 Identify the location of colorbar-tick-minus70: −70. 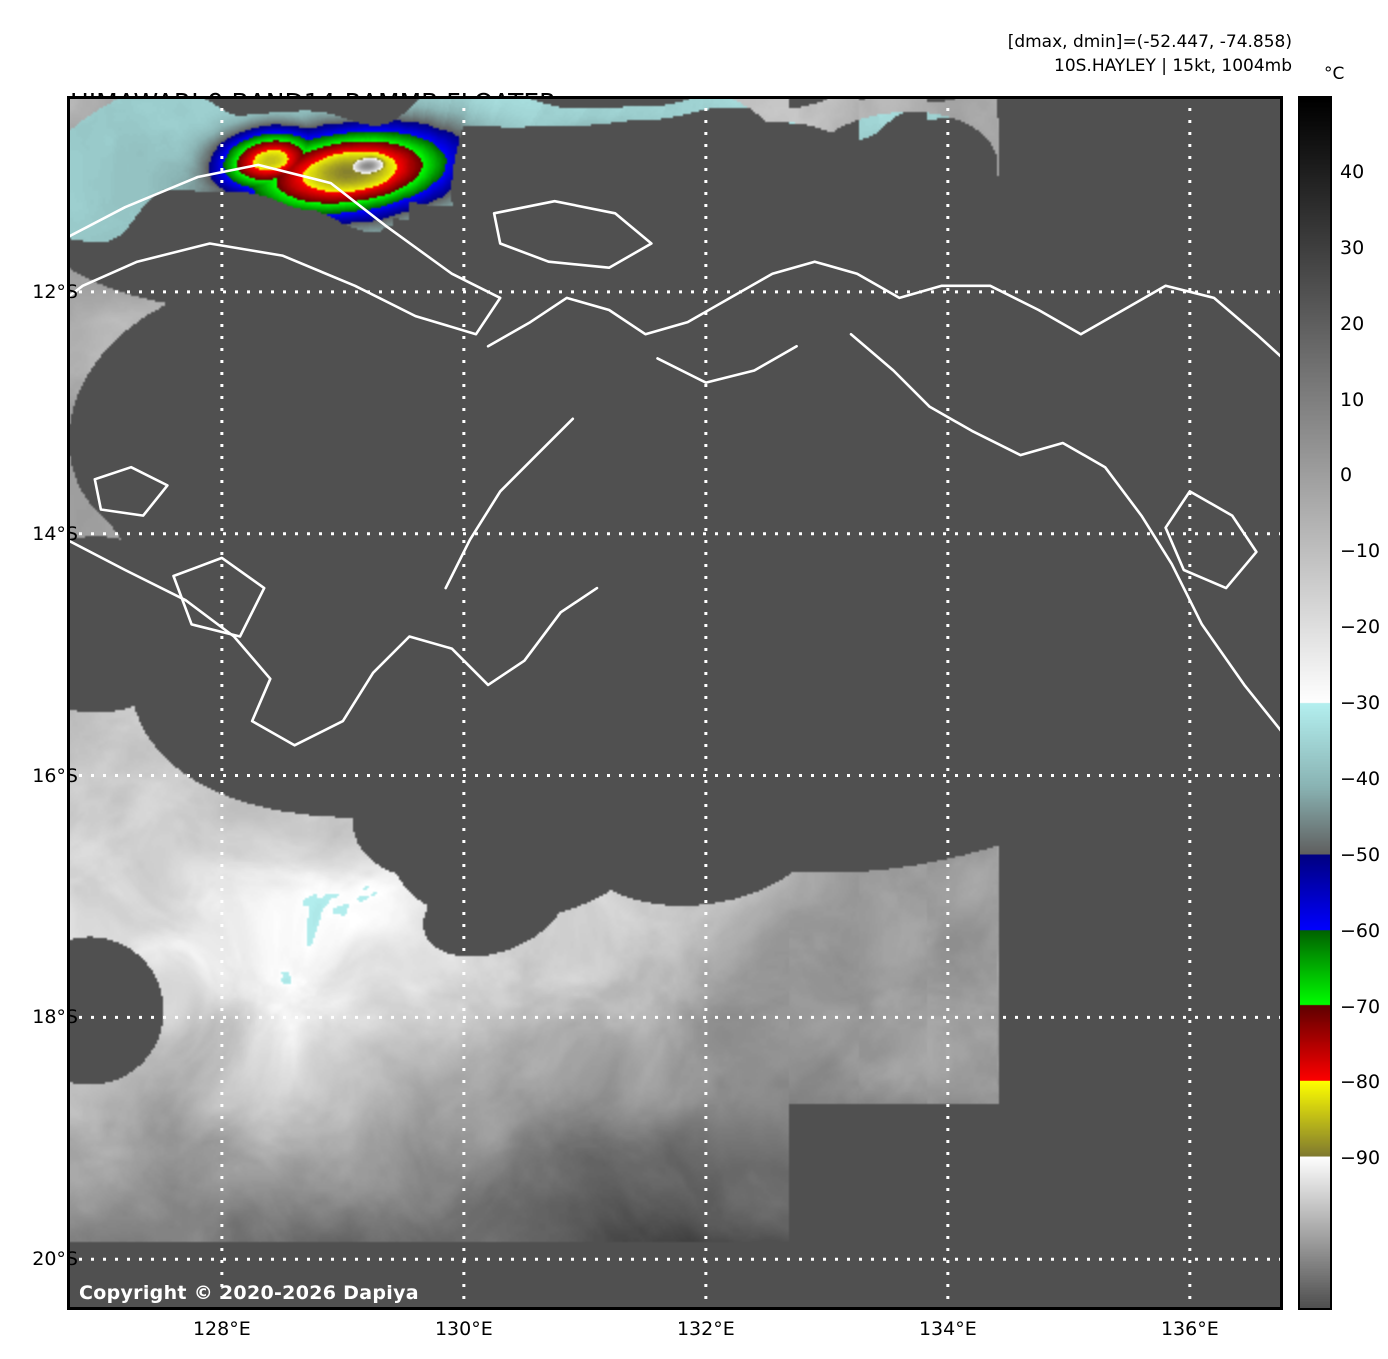
(1360, 1006).